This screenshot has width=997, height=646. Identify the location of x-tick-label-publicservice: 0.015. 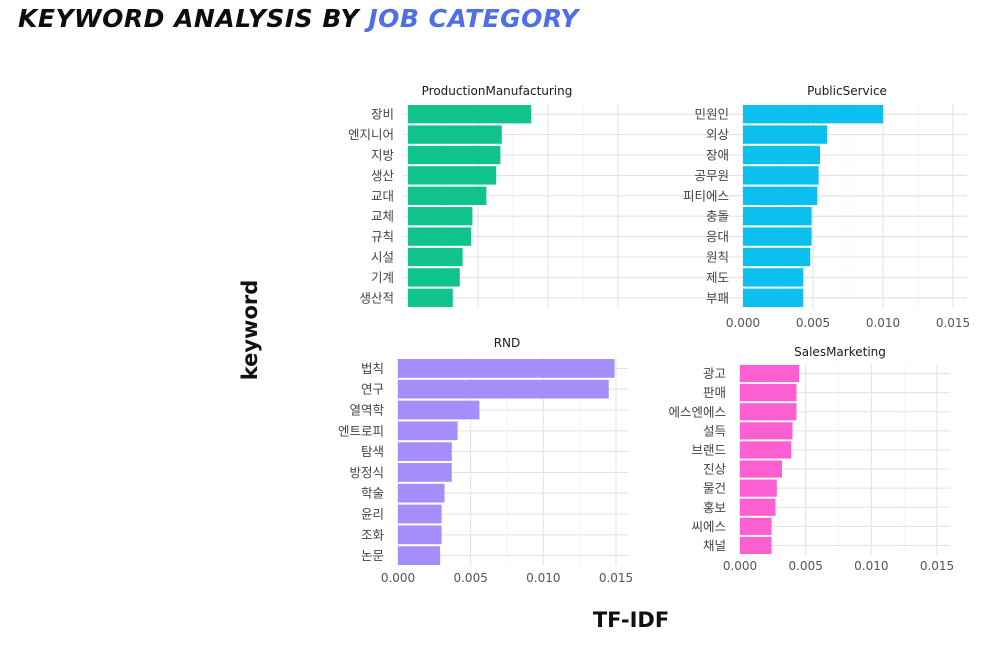
(953, 323).